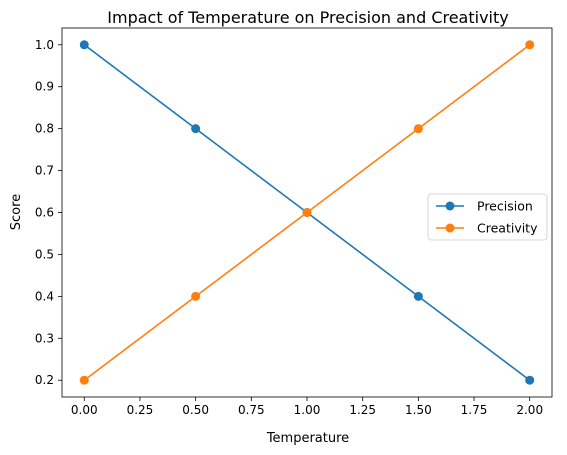 The width and height of the screenshot is (567, 455). What do you see at coordinates (505, 206) in the screenshot?
I see `legend-label-precision: Precision` at bounding box center [505, 206].